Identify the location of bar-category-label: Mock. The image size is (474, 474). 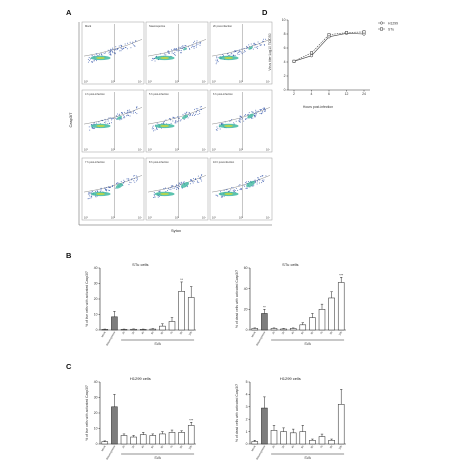
(103, 448).